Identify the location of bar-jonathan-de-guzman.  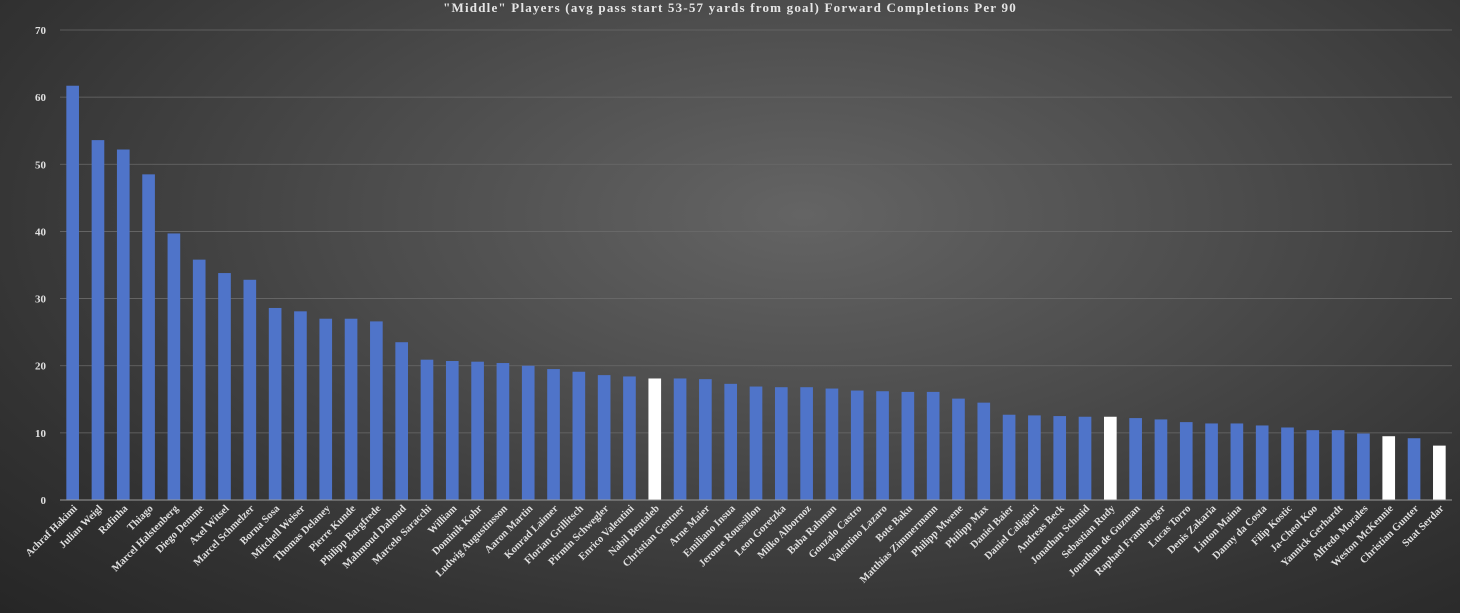
(1135, 459).